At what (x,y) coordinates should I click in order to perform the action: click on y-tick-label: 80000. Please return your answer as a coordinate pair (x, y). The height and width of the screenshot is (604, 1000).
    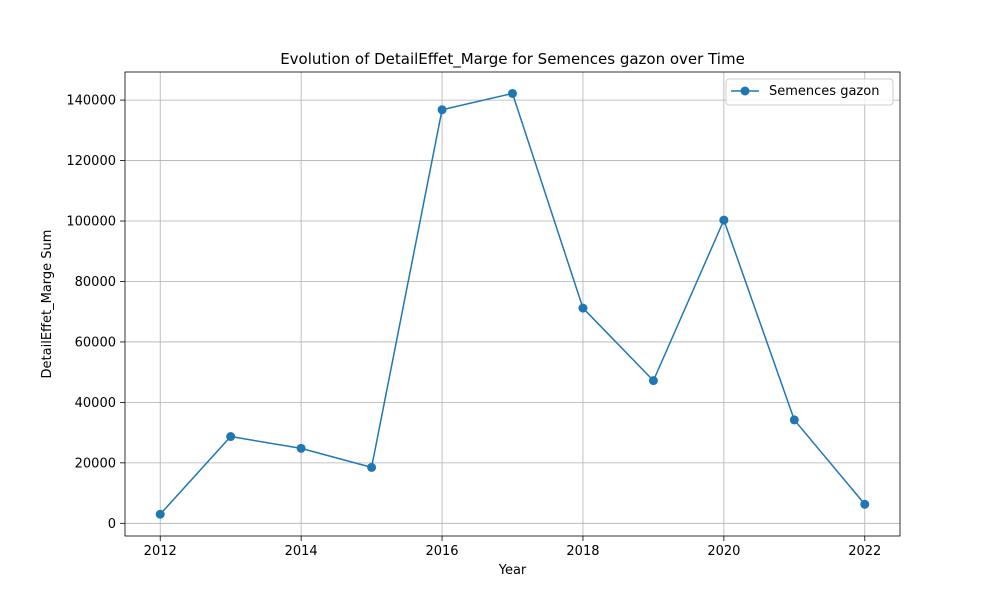
    Looking at the image, I should click on (95, 282).